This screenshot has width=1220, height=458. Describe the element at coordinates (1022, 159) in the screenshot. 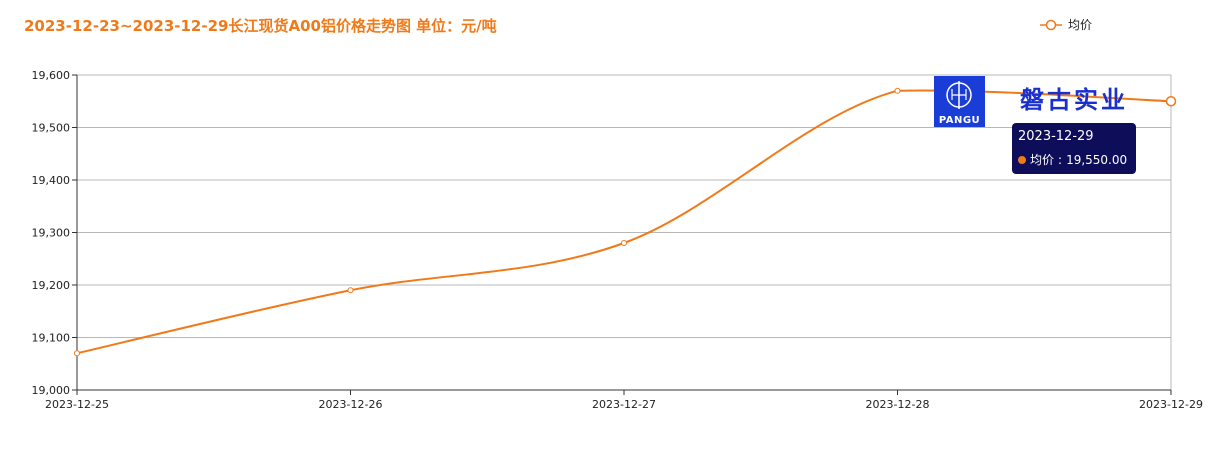

I see `tooltip-dot-icon` at that location.